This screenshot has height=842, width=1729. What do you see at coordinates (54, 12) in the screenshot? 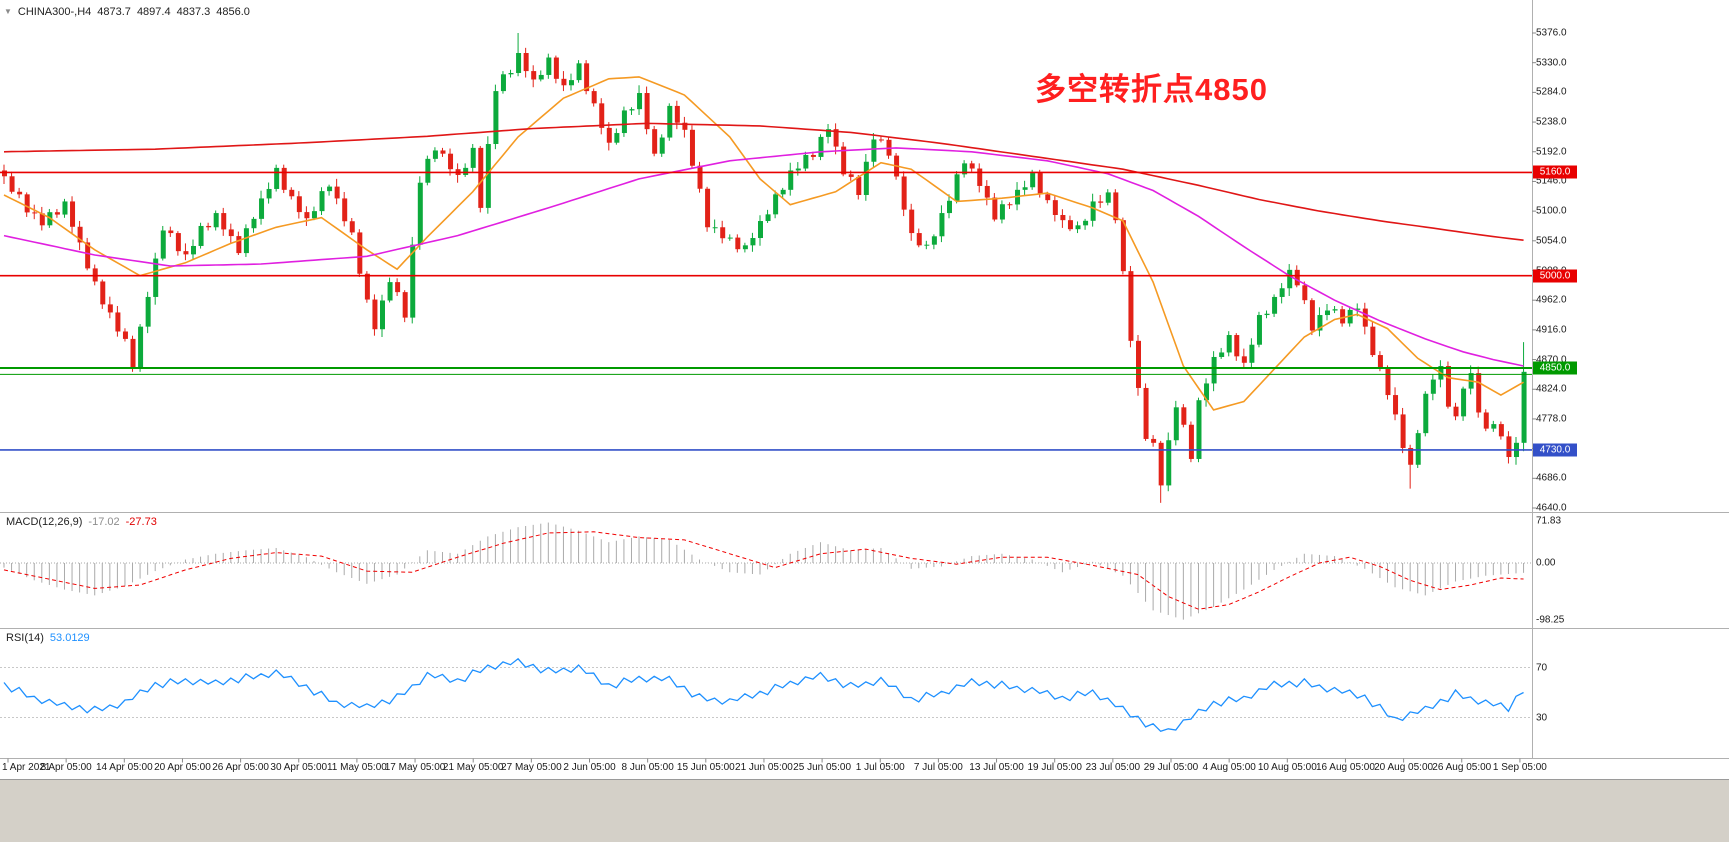
I see `symbol-period: CHINA300-,H4` at bounding box center [54, 12].